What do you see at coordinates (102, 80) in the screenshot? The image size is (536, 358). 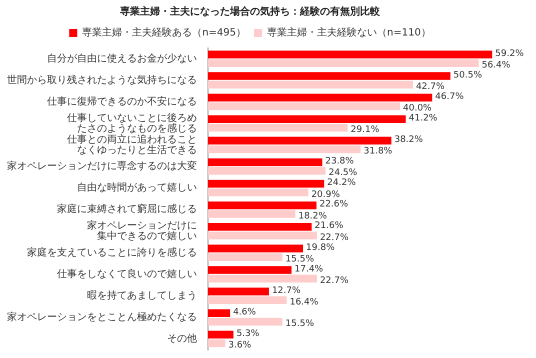 I see `y-tick-label: 世間から取り残されたような気持ちになる` at bounding box center [102, 80].